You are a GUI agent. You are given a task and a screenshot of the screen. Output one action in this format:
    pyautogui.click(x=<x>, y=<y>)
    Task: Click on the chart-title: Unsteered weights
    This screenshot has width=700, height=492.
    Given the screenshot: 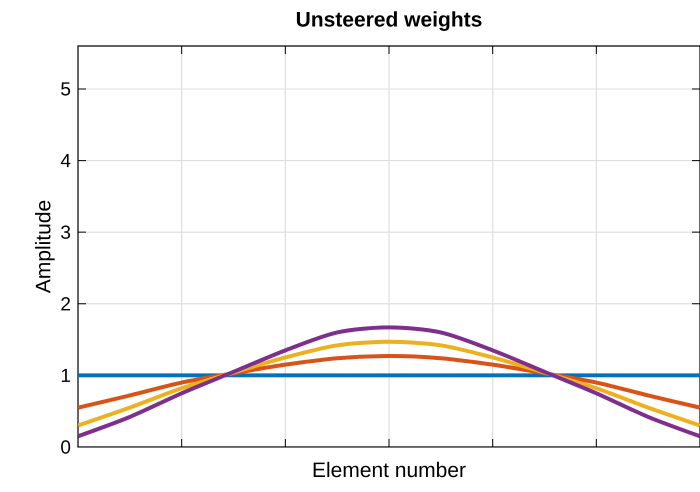 What is the action you would take?
    pyautogui.click(x=389, y=21)
    